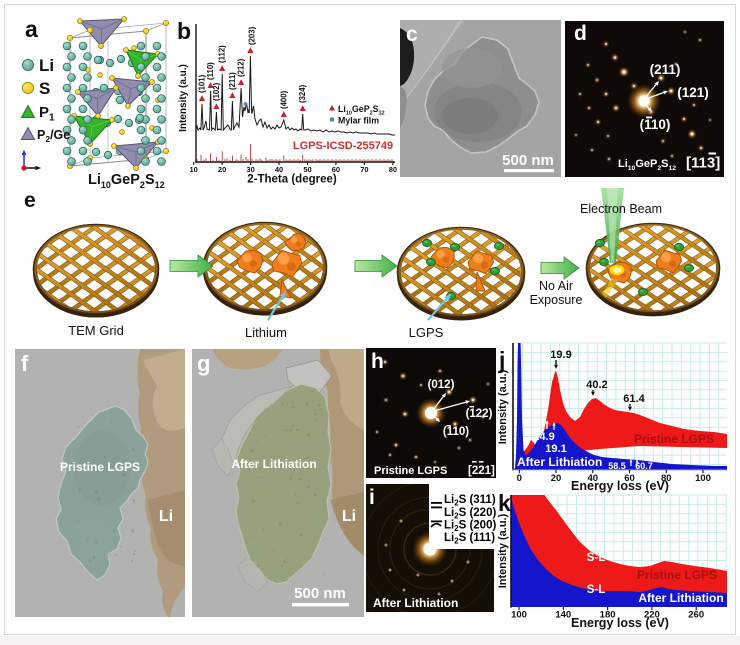 The width and height of the screenshot is (740, 645). What do you see at coordinates (469, 538) in the screenshot?
I see `svg-text: Li2S (111)` at bounding box center [469, 538].